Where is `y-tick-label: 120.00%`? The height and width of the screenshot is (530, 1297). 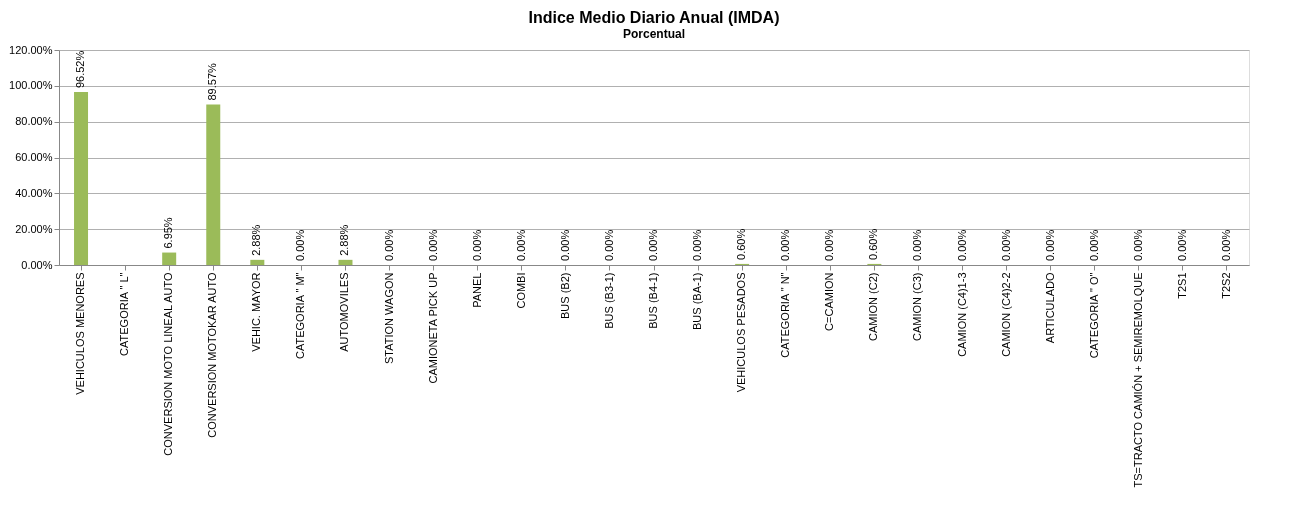
y-tick-label: 120.00% is located at coordinates (31, 49).